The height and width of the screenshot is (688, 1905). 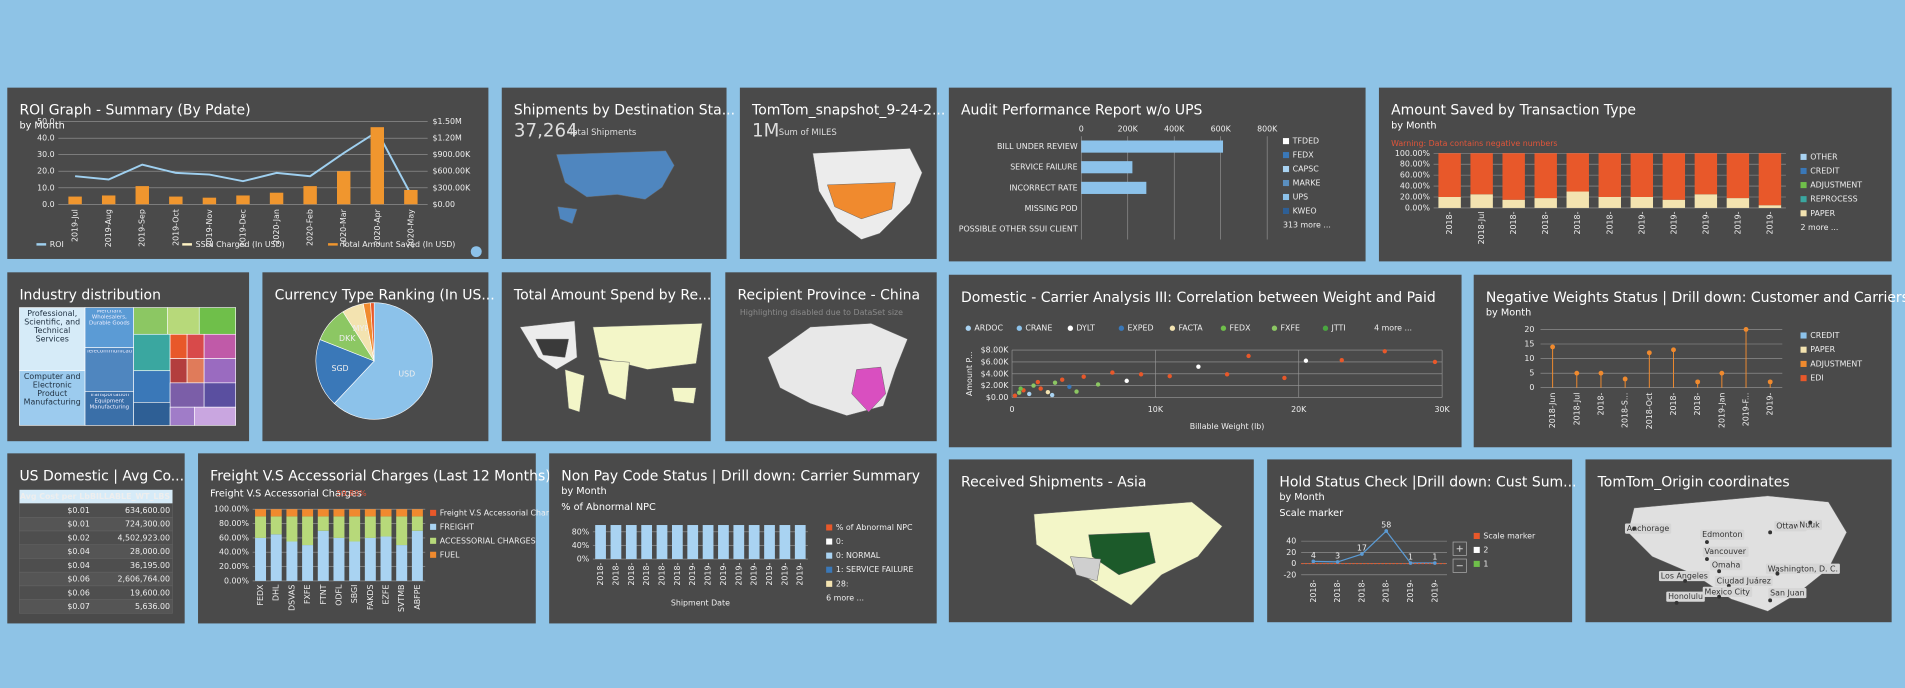 What do you see at coordinates (46, 171) in the screenshot?
I see `y-tick-label: 20.0` at bounding box center [46, 171].